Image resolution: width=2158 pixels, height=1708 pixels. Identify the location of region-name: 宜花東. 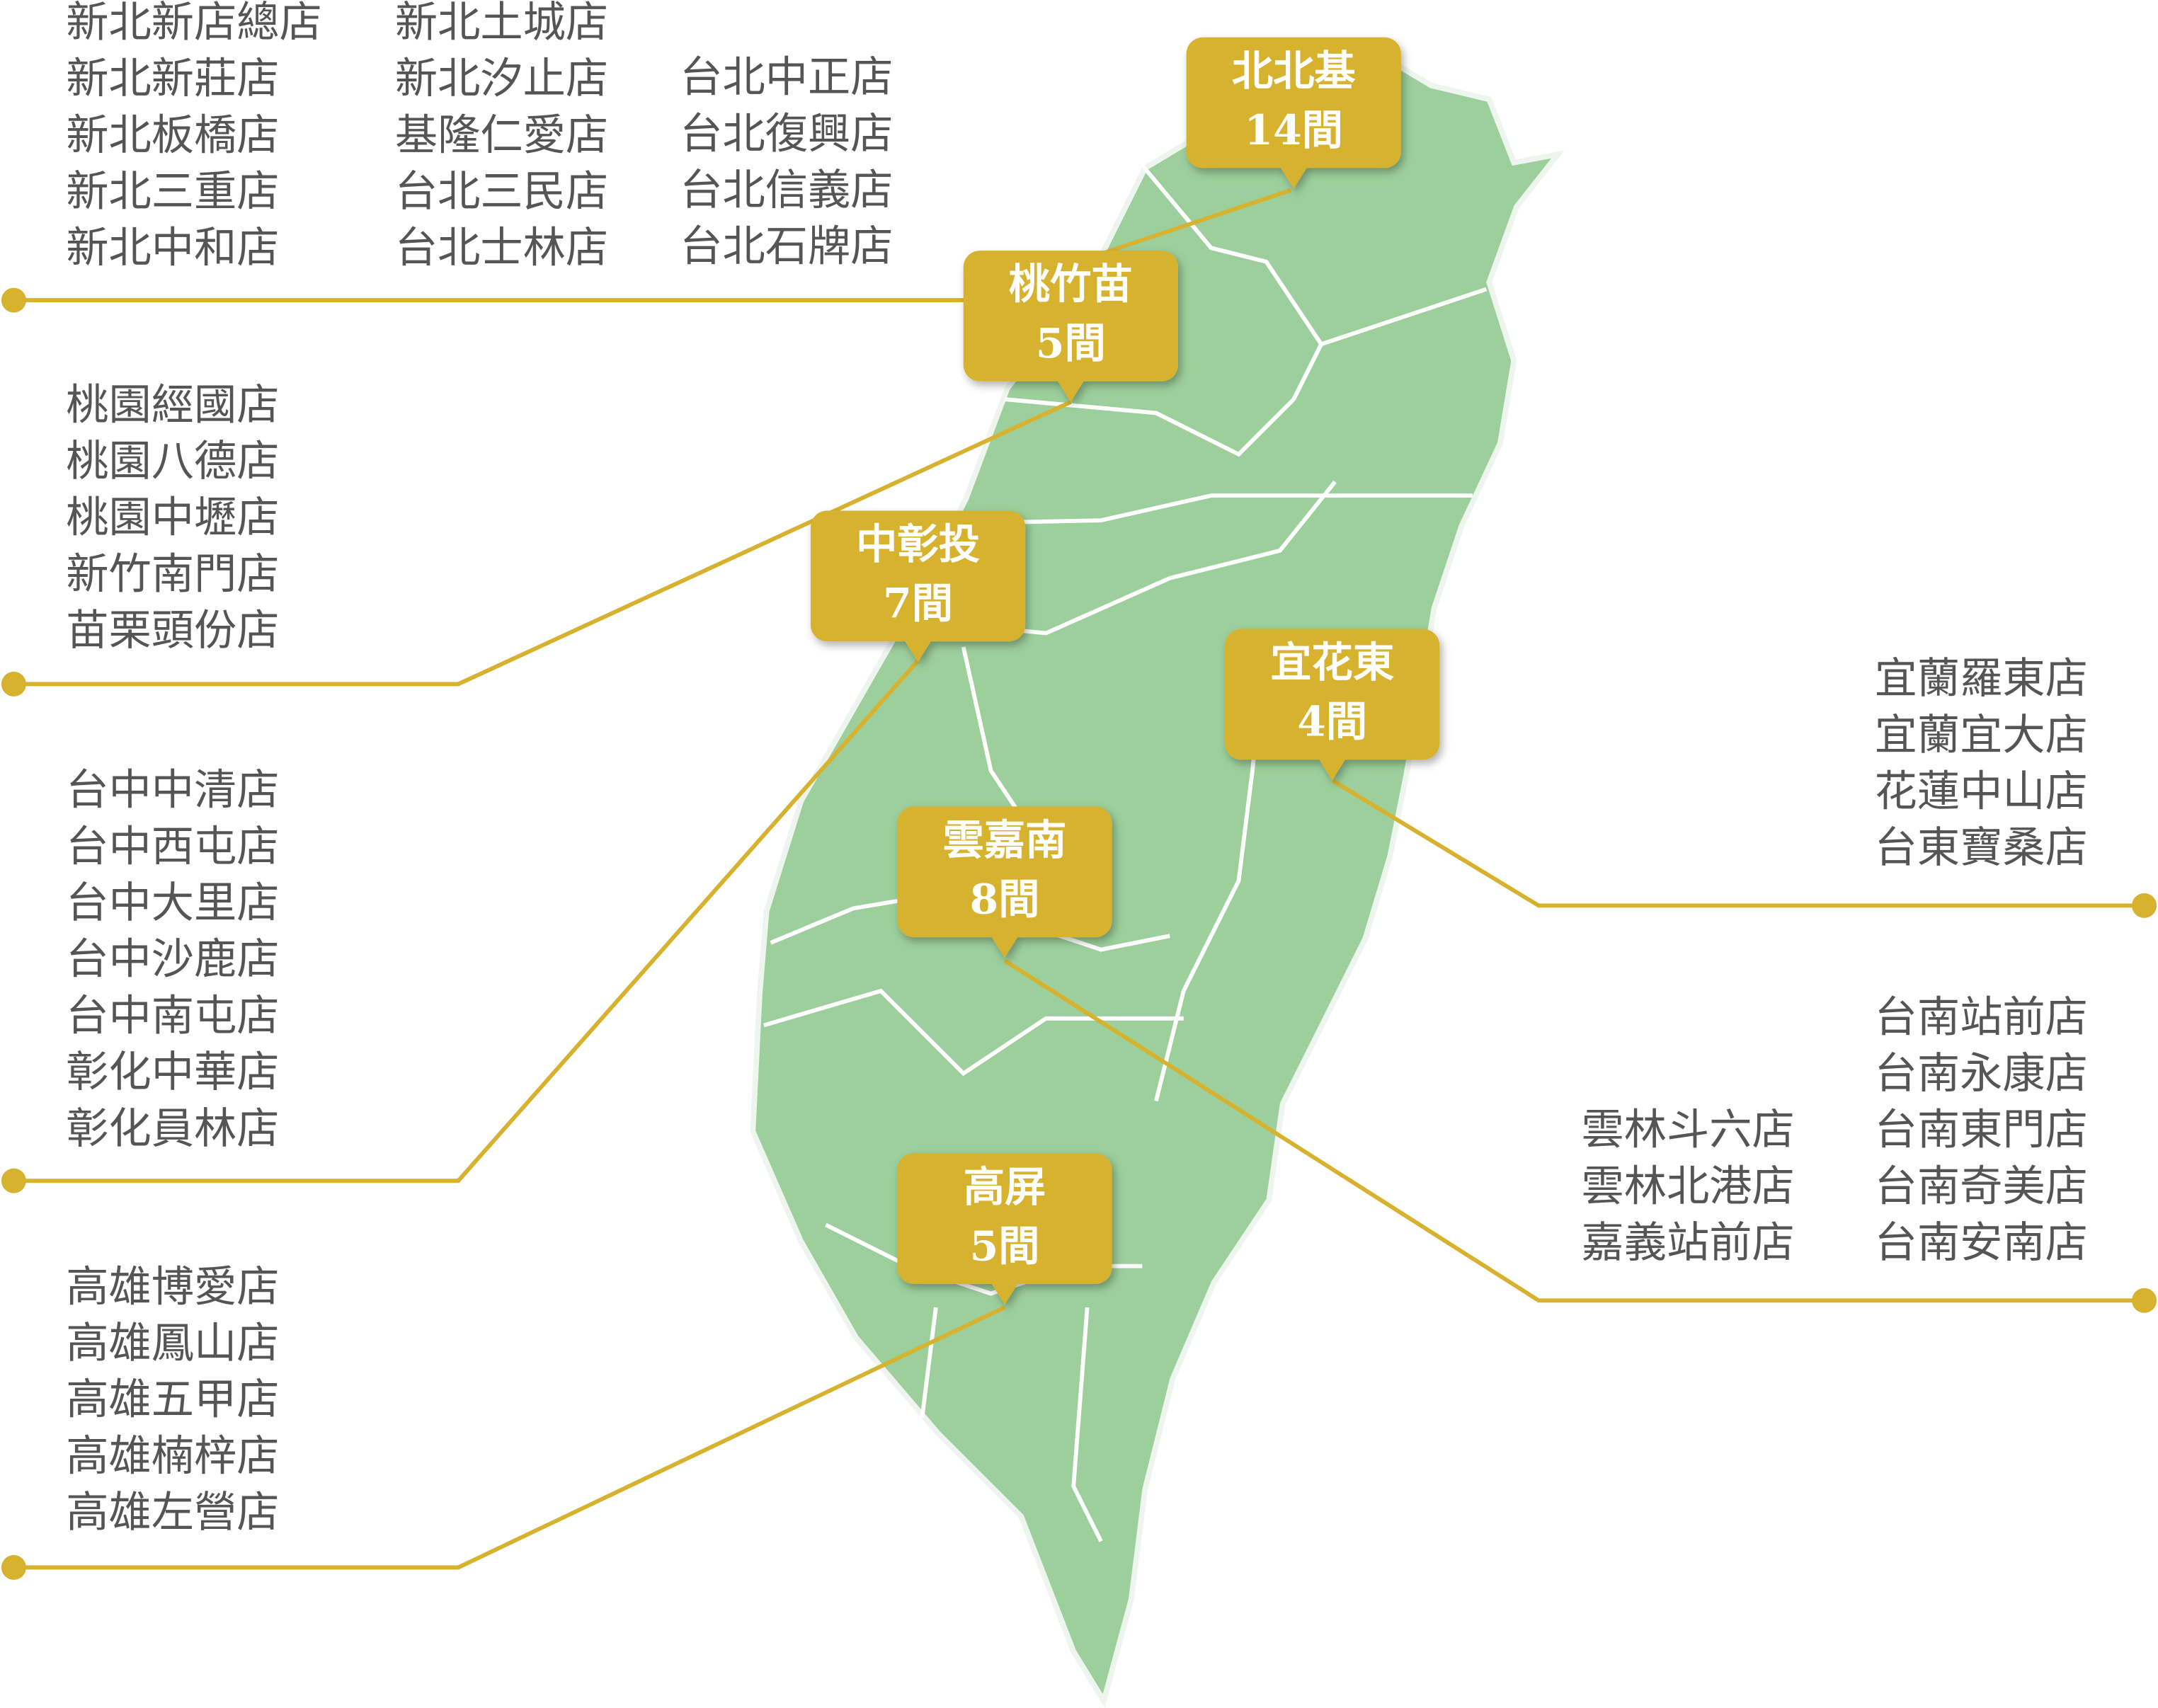
(1332, 662).